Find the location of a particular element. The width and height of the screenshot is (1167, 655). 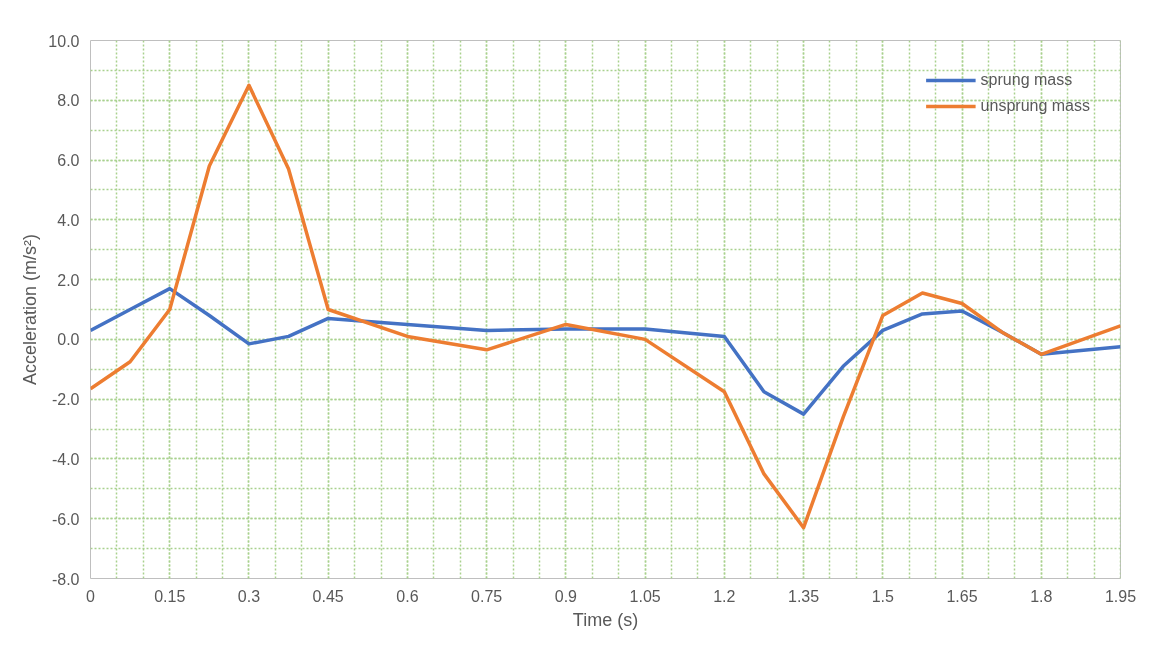

x-tick-label: 0 is located at coordinates (91, 596).